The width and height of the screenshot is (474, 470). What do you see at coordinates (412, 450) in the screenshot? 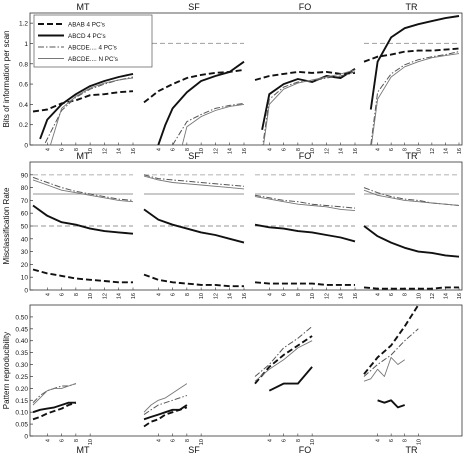
I see `panel-title: TR` at bounding box center [412, 450].